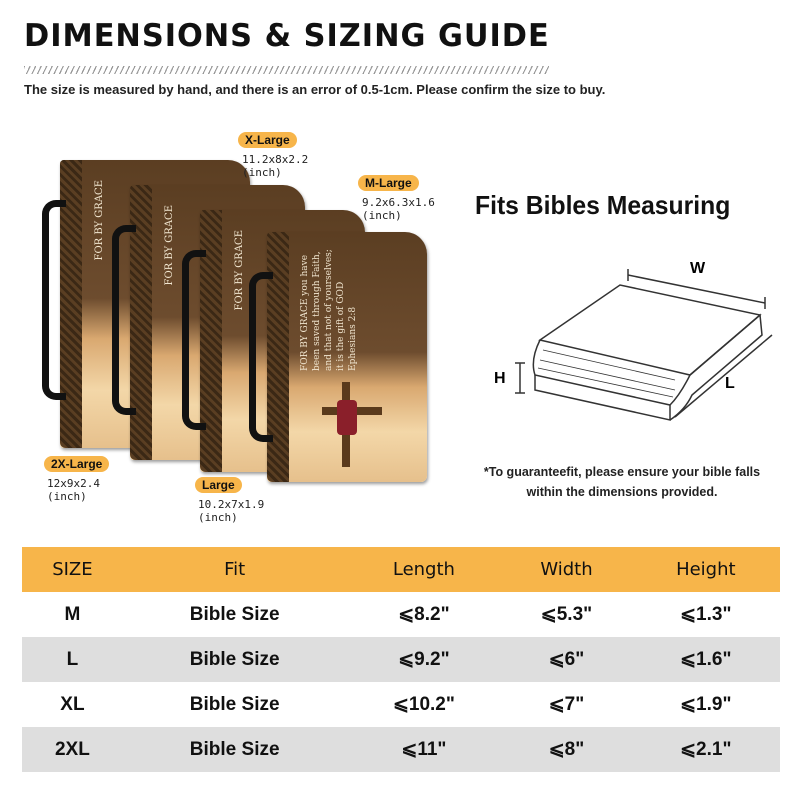 This screenshot has height=800, width=800. Describe the element at coordinates (424, 614) in the screenshot. I see `cell-length: ⩽8.2"` at that location.